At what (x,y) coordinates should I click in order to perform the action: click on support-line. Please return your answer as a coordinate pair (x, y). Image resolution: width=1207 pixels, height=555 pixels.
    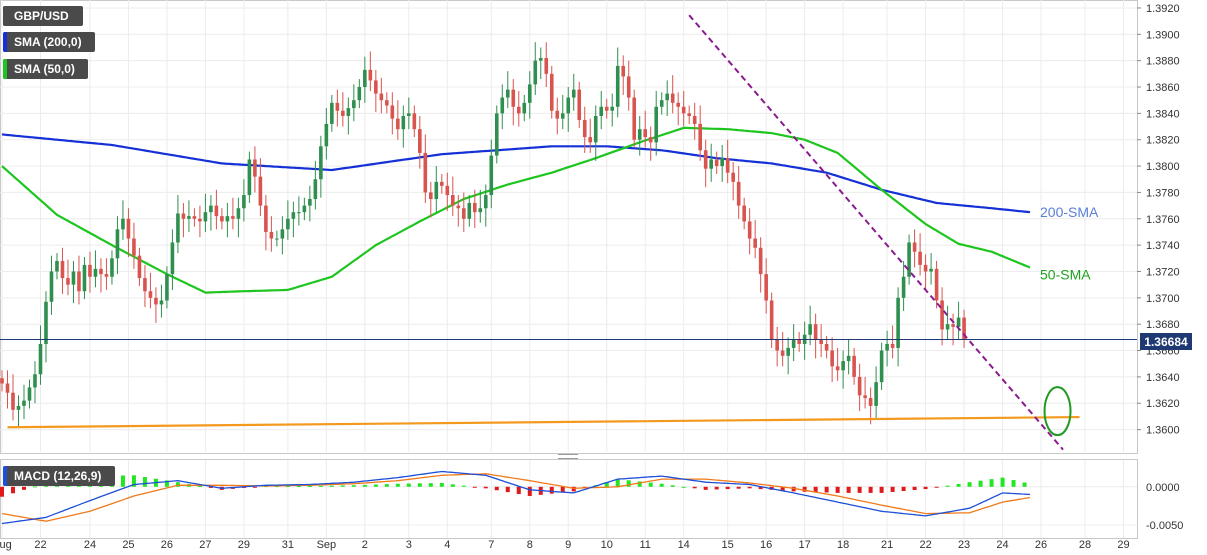
    Looking at the image, I should click on (543, 422).